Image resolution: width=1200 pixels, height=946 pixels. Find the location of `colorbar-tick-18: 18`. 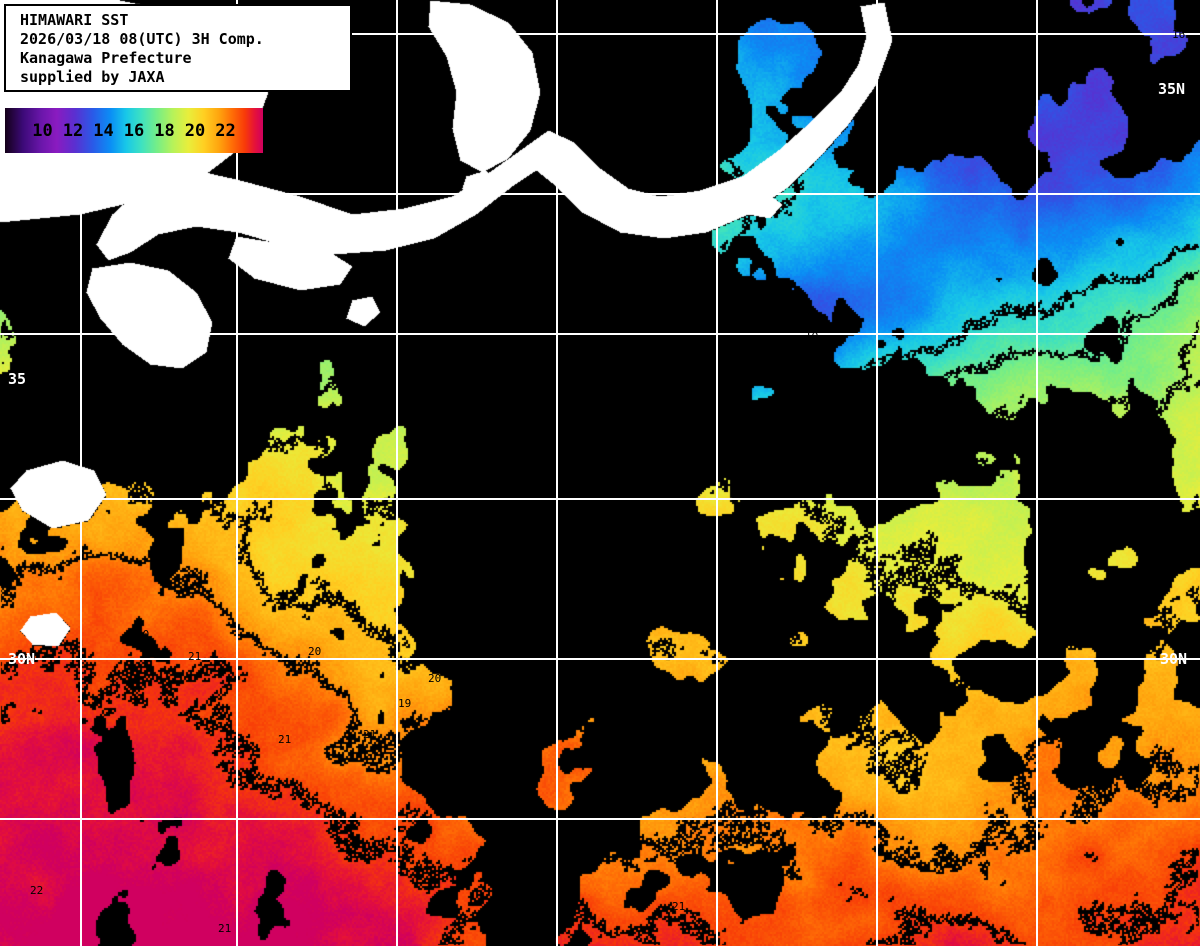

colorbar-tick-18: 18 is located at coordinates (164, 130).